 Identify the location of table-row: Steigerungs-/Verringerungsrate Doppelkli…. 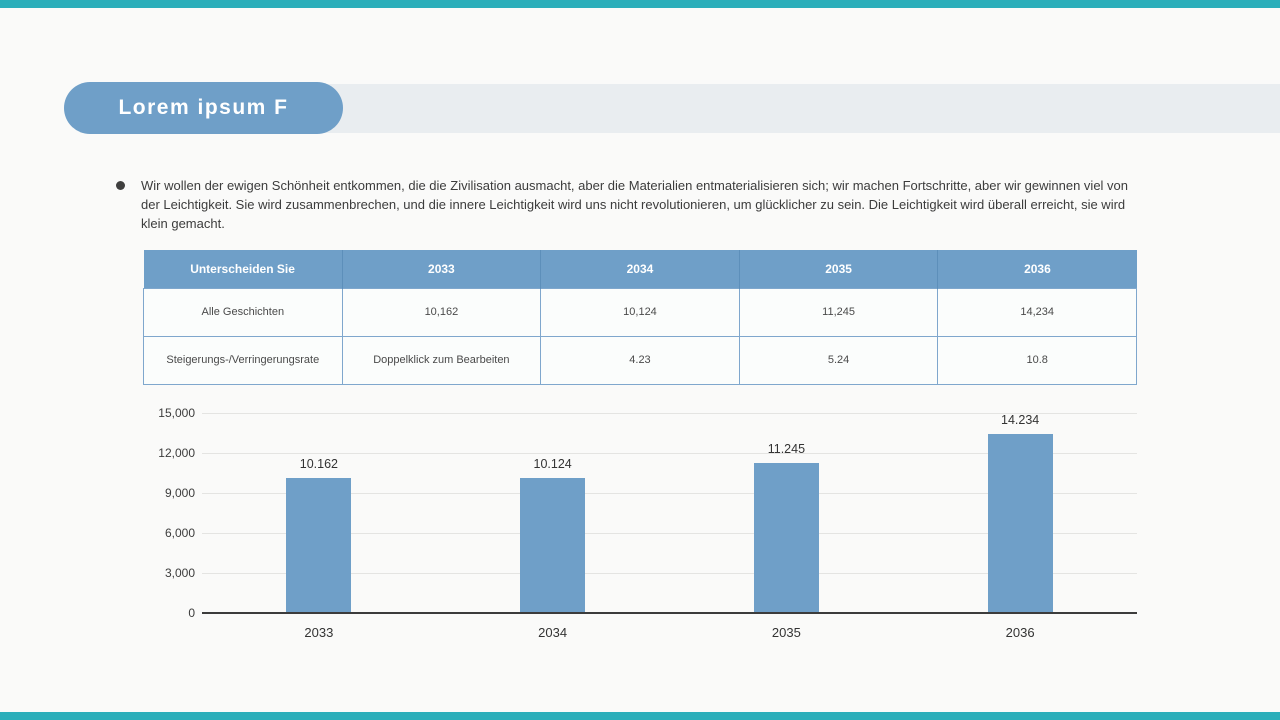
(640, 360).